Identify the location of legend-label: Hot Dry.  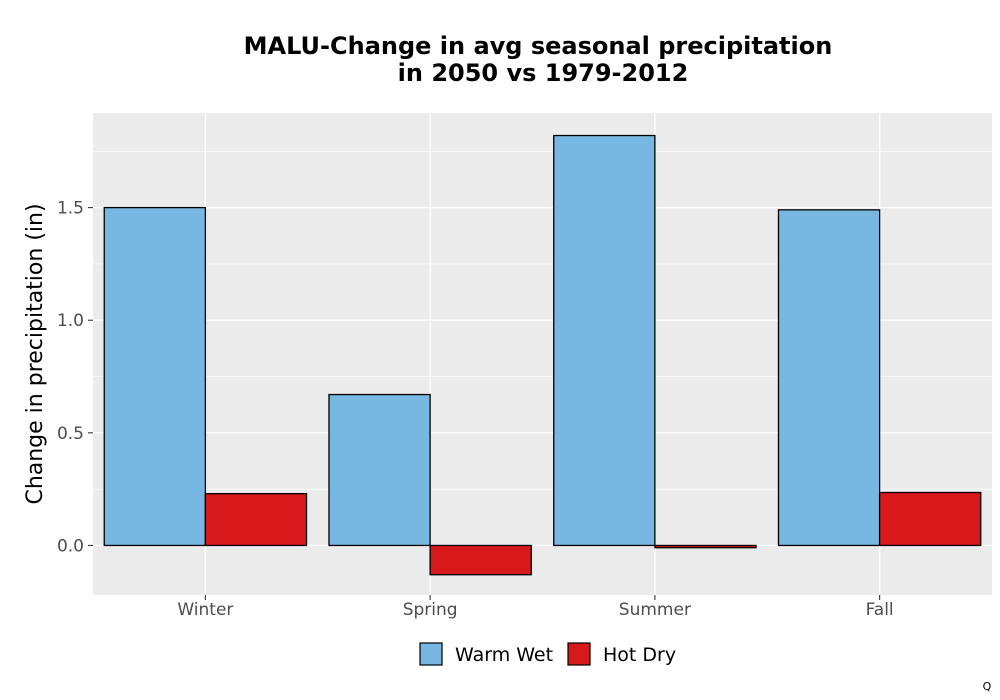
(639, 655).